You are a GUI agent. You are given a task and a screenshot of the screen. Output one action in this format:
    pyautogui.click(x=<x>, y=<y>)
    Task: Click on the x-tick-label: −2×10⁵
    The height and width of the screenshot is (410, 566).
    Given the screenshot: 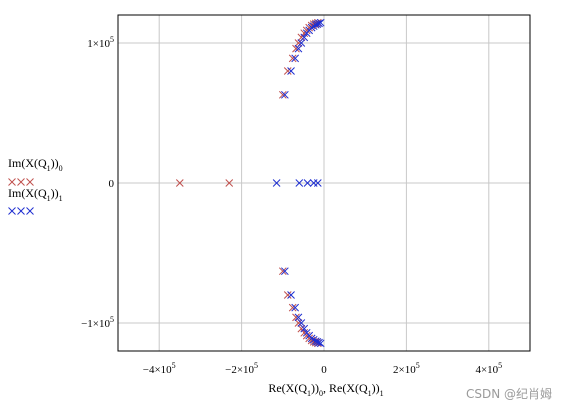 What is the action you would take?
    pyautogui.click(x=241, y=368)
    